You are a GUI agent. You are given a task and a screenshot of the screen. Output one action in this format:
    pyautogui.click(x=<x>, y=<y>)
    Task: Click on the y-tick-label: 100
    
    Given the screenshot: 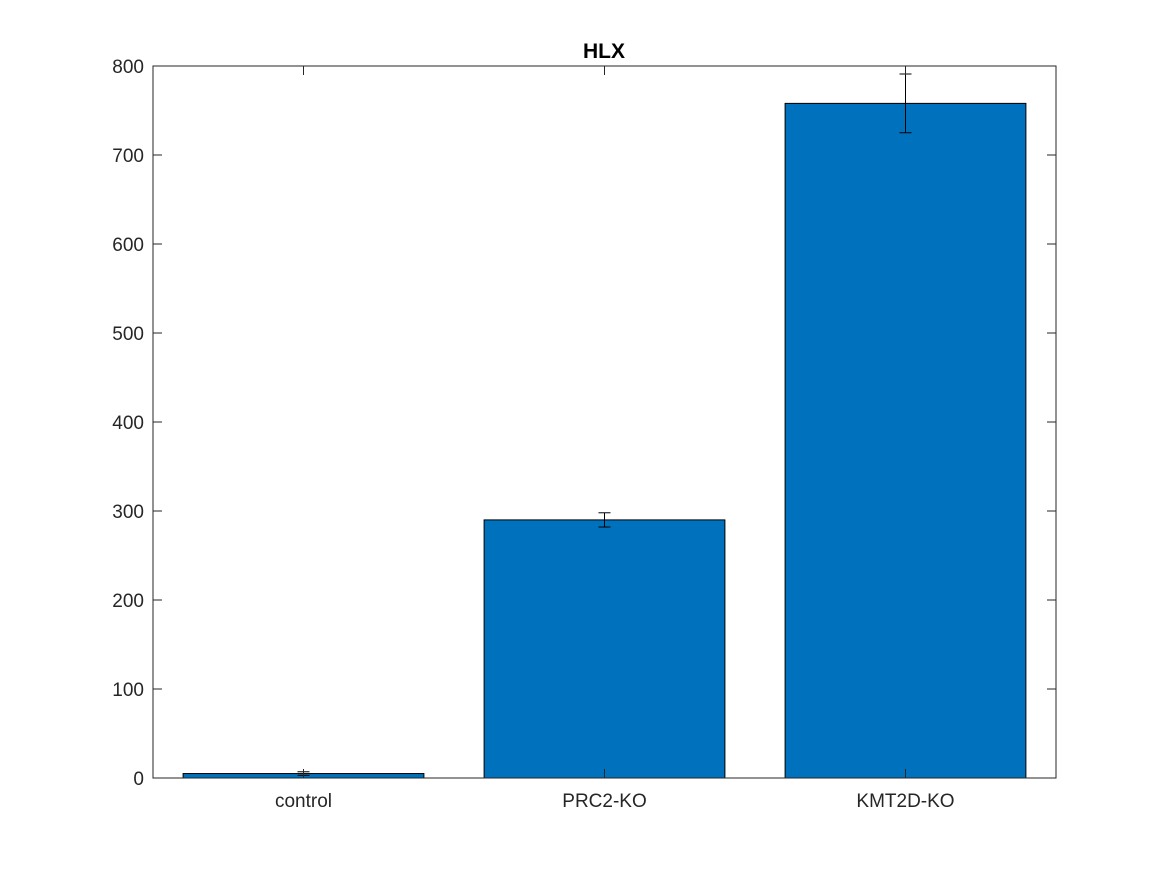 What is the action you would take?
    pyautogui.click(x=128, y=690)
    